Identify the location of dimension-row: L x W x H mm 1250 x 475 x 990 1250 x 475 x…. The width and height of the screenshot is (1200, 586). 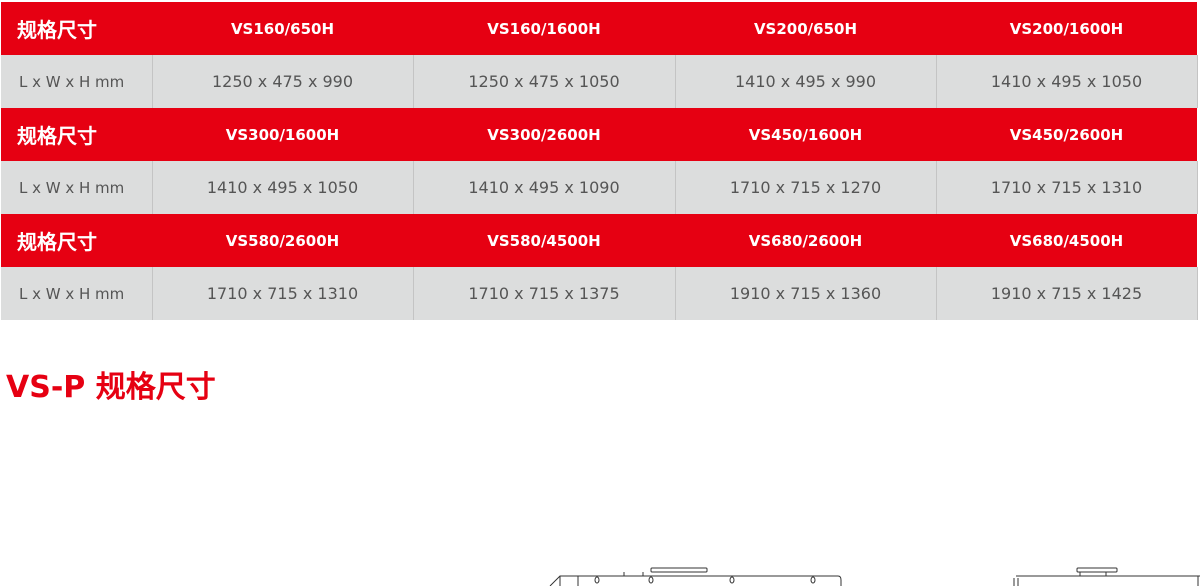
(599, 81).